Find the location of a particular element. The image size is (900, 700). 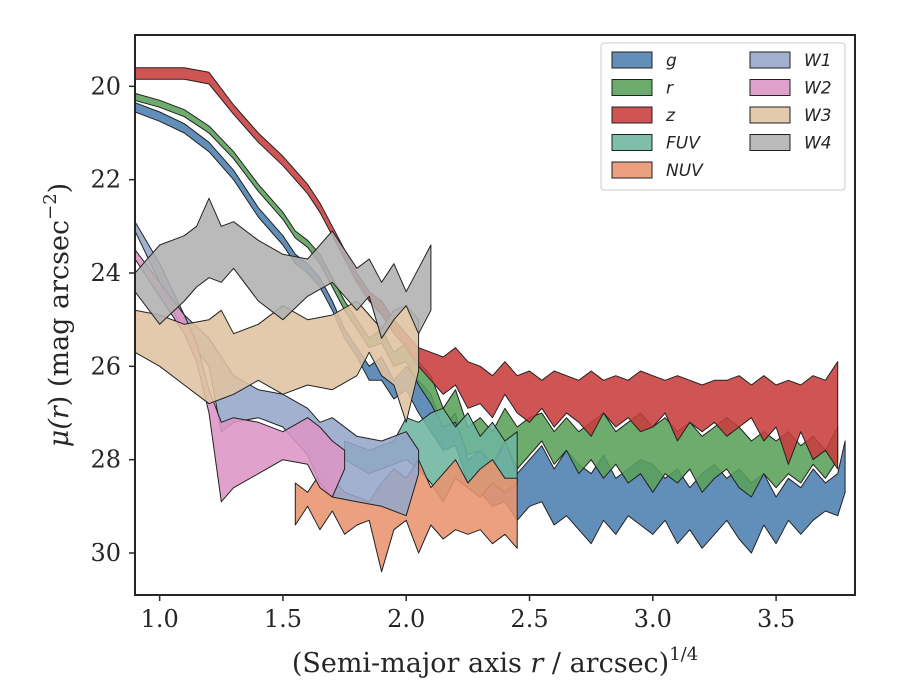

legend-swatch-w3 is located at coordinates (770, 115).